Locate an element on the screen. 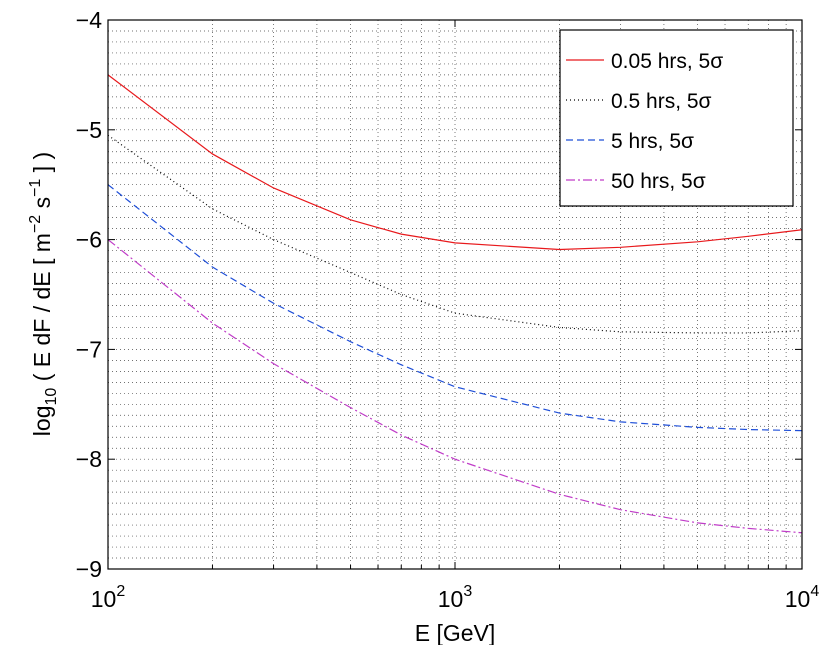  legend-label: 0.5 hrs, 5σ is located at coordinates (661, 101).